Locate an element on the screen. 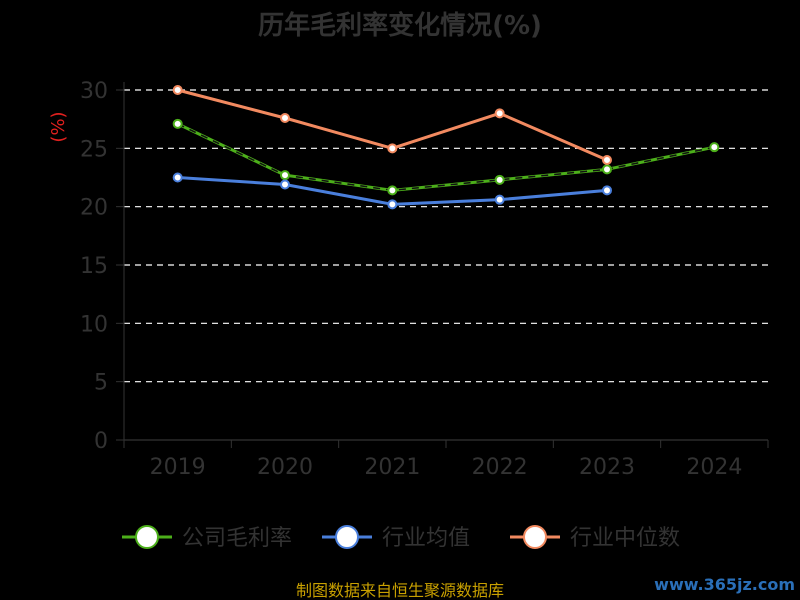  legend-item: 公司毛利率 is located at coordinates (207, 538).